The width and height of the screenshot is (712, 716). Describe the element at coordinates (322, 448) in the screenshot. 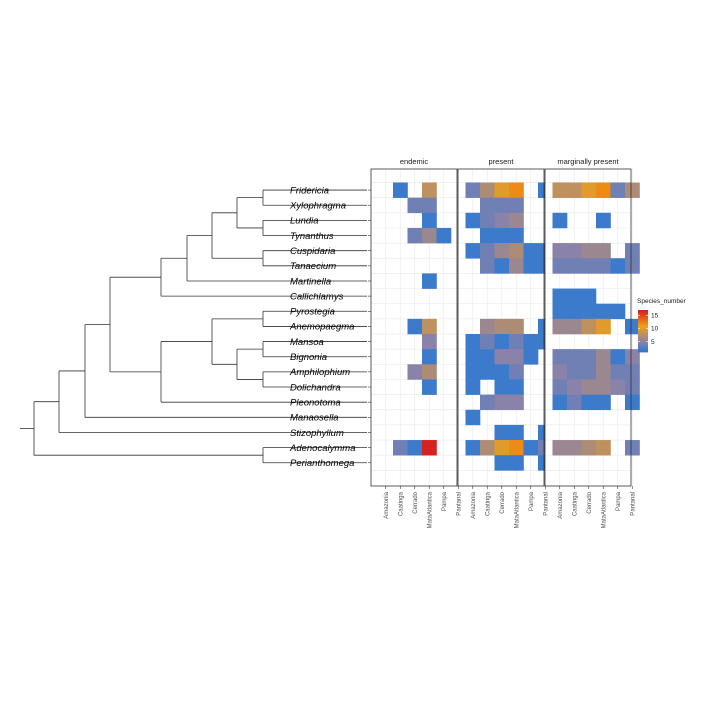

I see `taxon-label: Adenocalymma` at that location.